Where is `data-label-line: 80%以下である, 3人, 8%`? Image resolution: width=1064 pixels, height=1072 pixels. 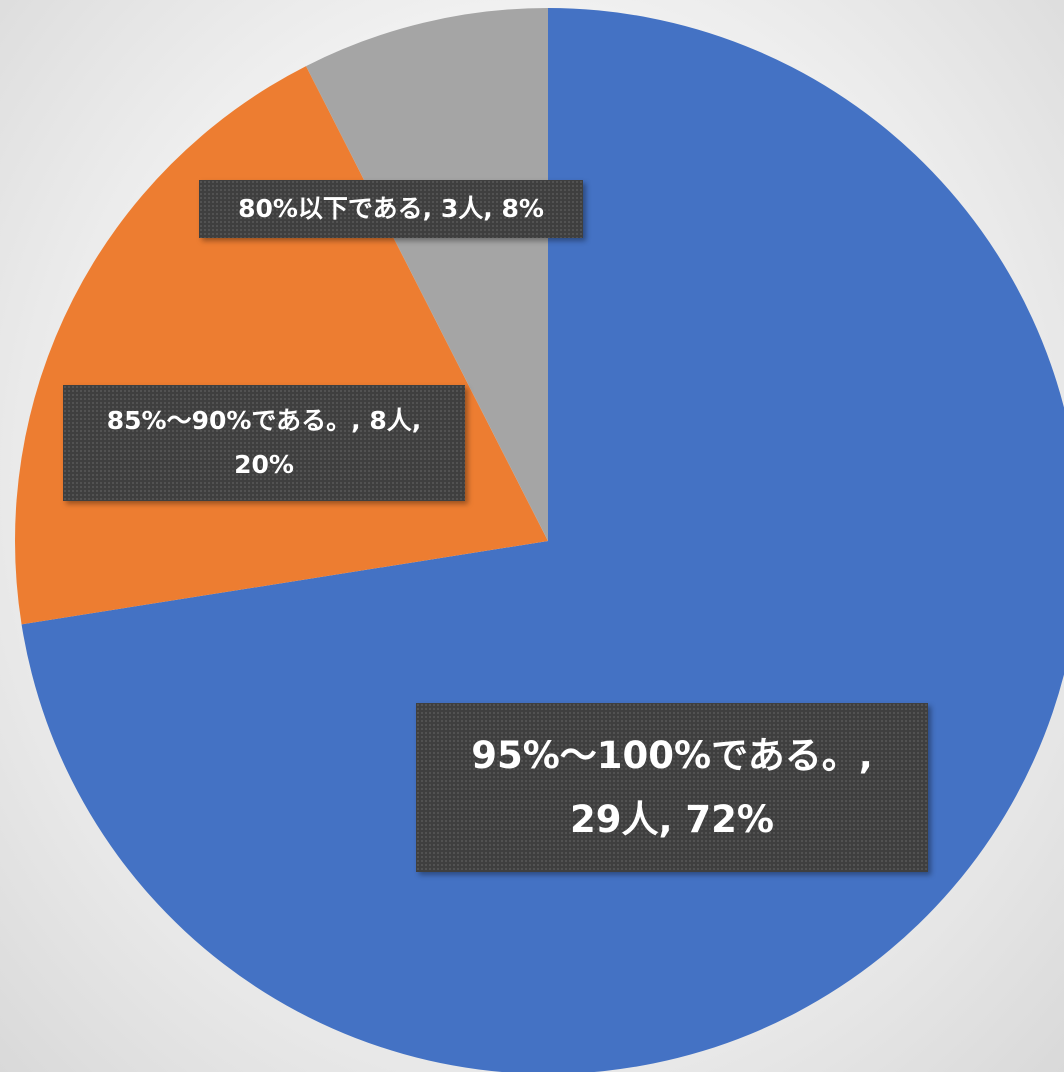
data-label-line: 80%以下である, 3人, 8% is located at coordinates (391, 208).